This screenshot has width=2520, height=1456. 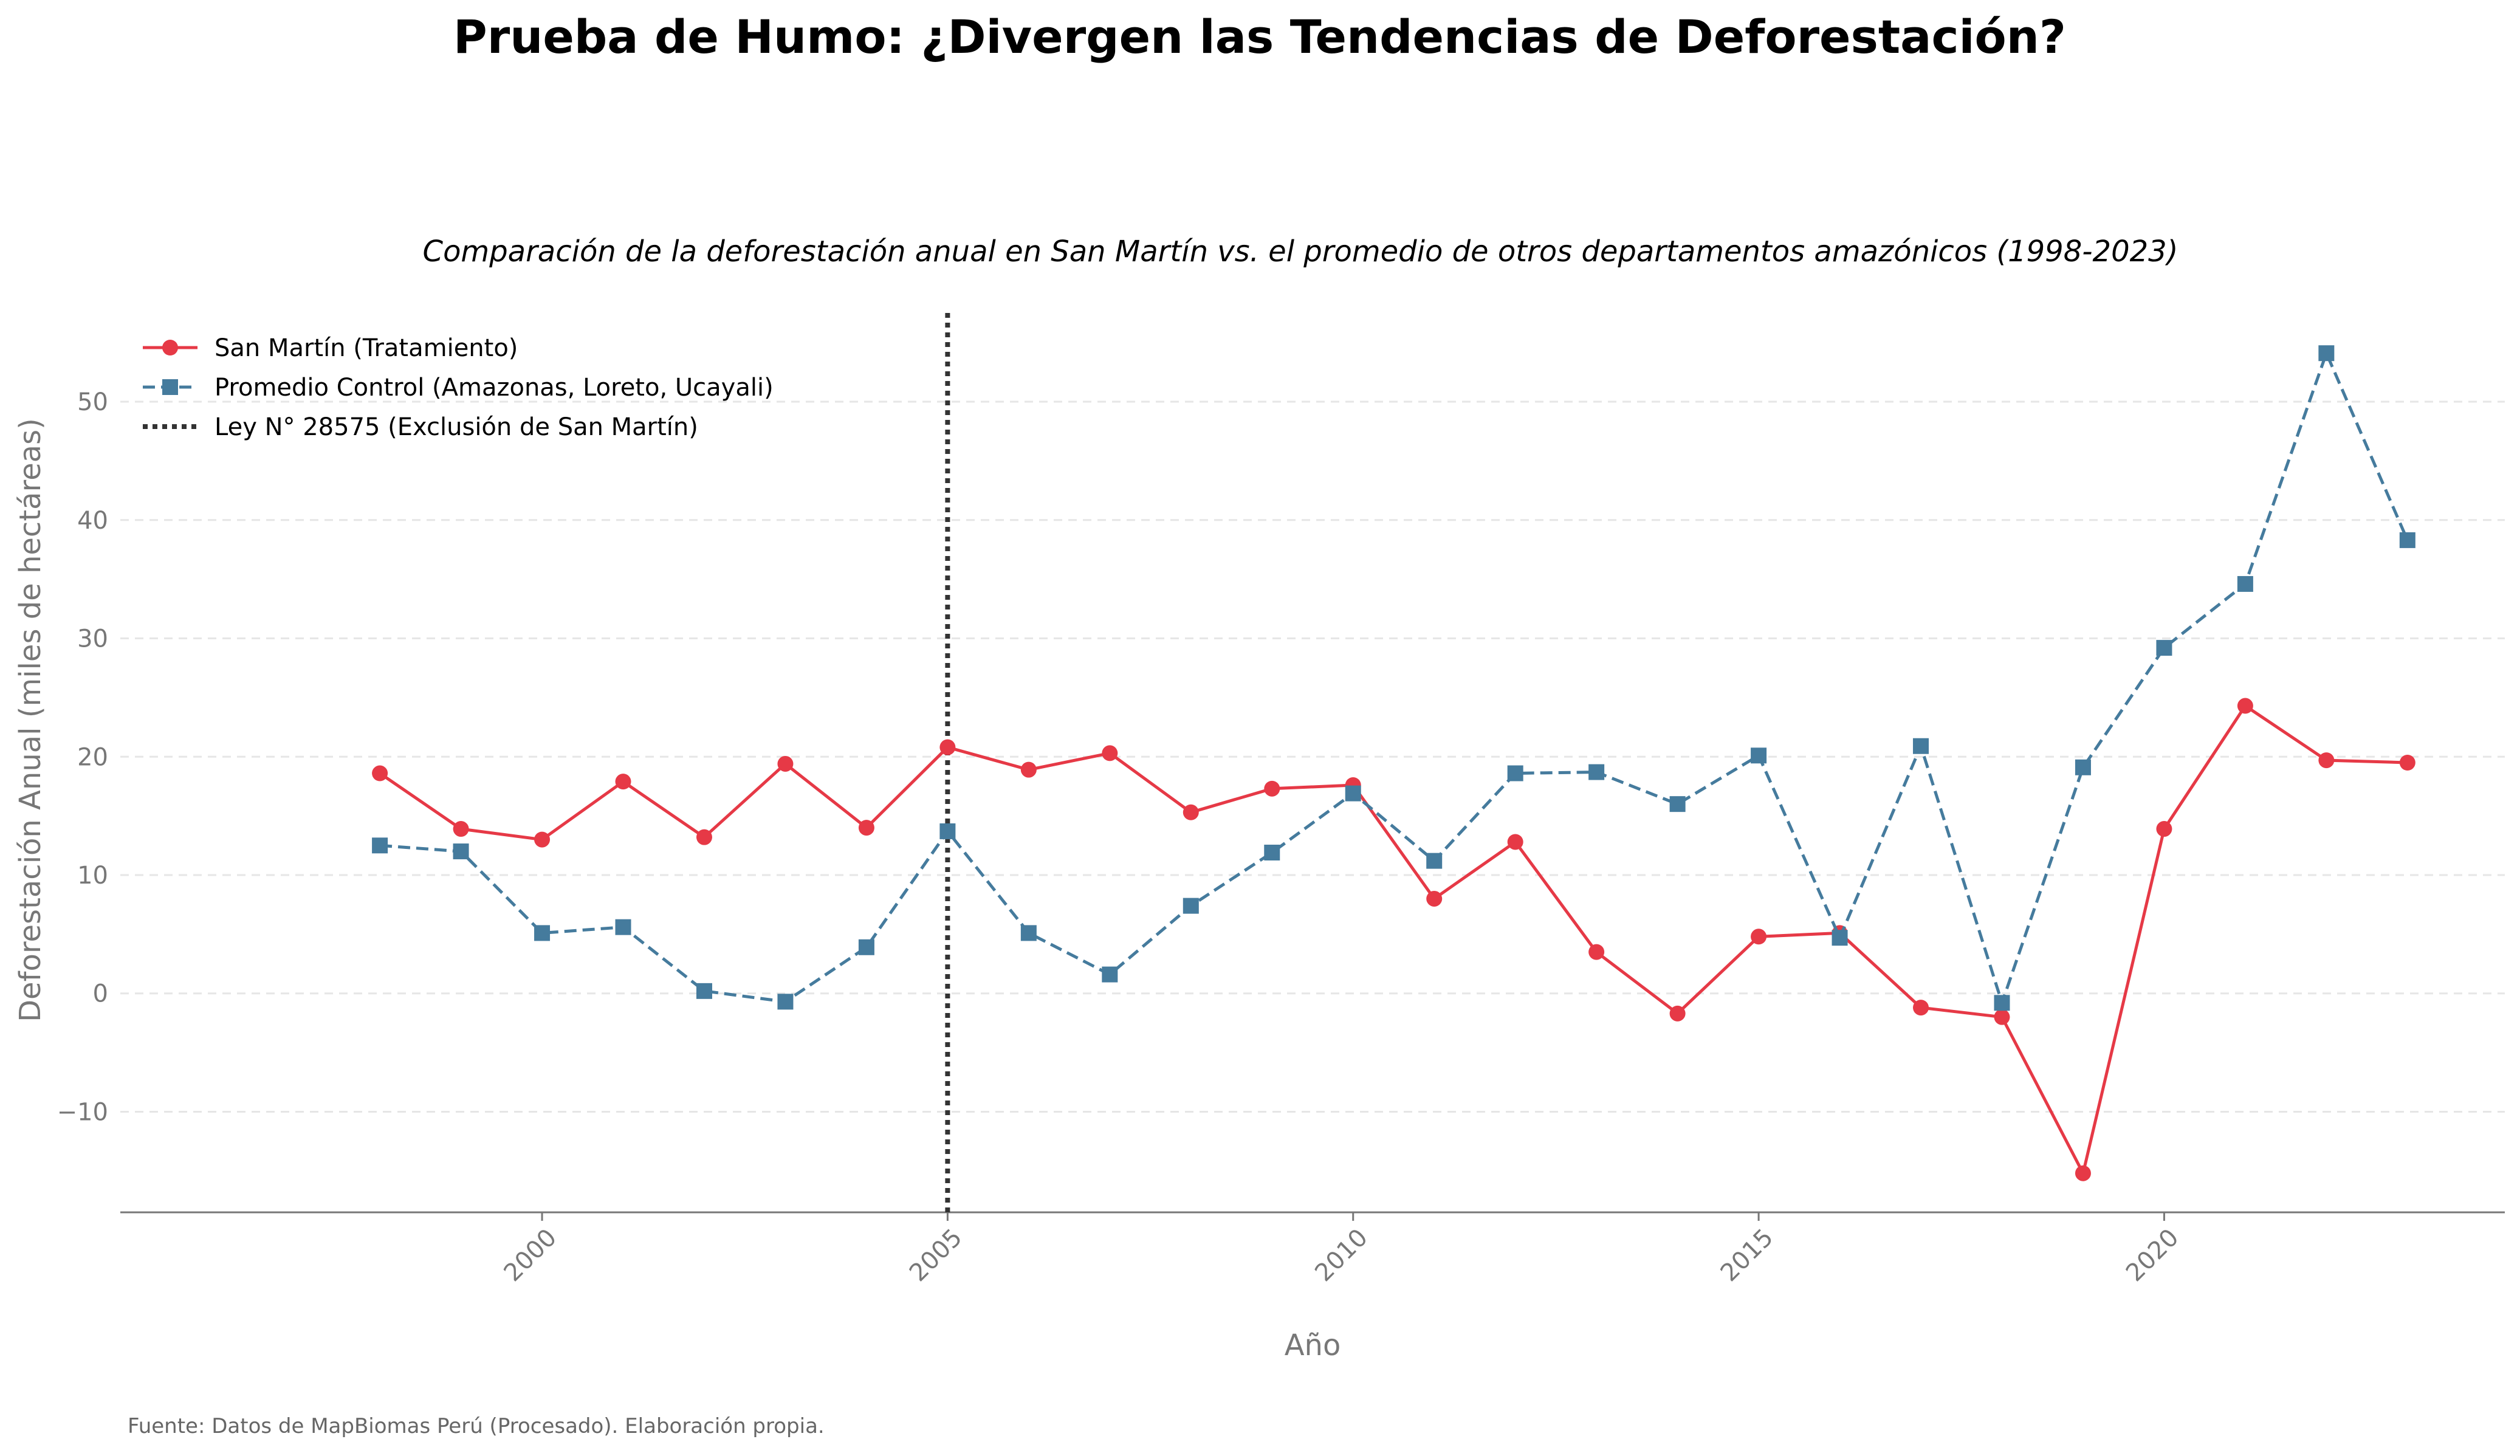 What do you see at coordinates (1747, 1256) in the screenshot?
I see `x-tick-label: 2015` at bounding box center [1747, 1256].